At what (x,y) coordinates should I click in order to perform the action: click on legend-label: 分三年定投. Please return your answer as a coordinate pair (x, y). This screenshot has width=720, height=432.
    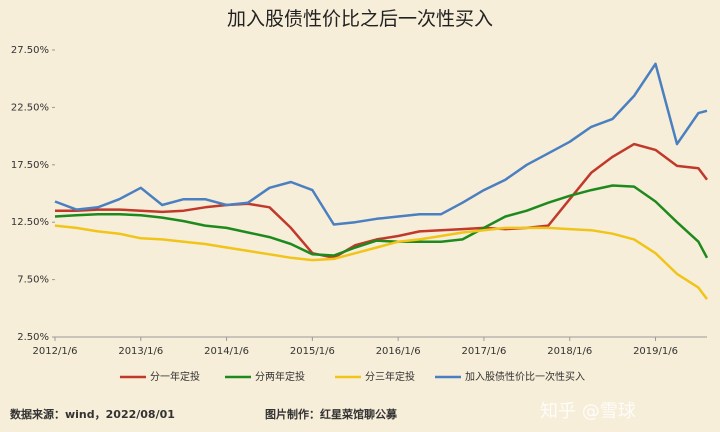
    Looking at the image, I should click on (390, 376).